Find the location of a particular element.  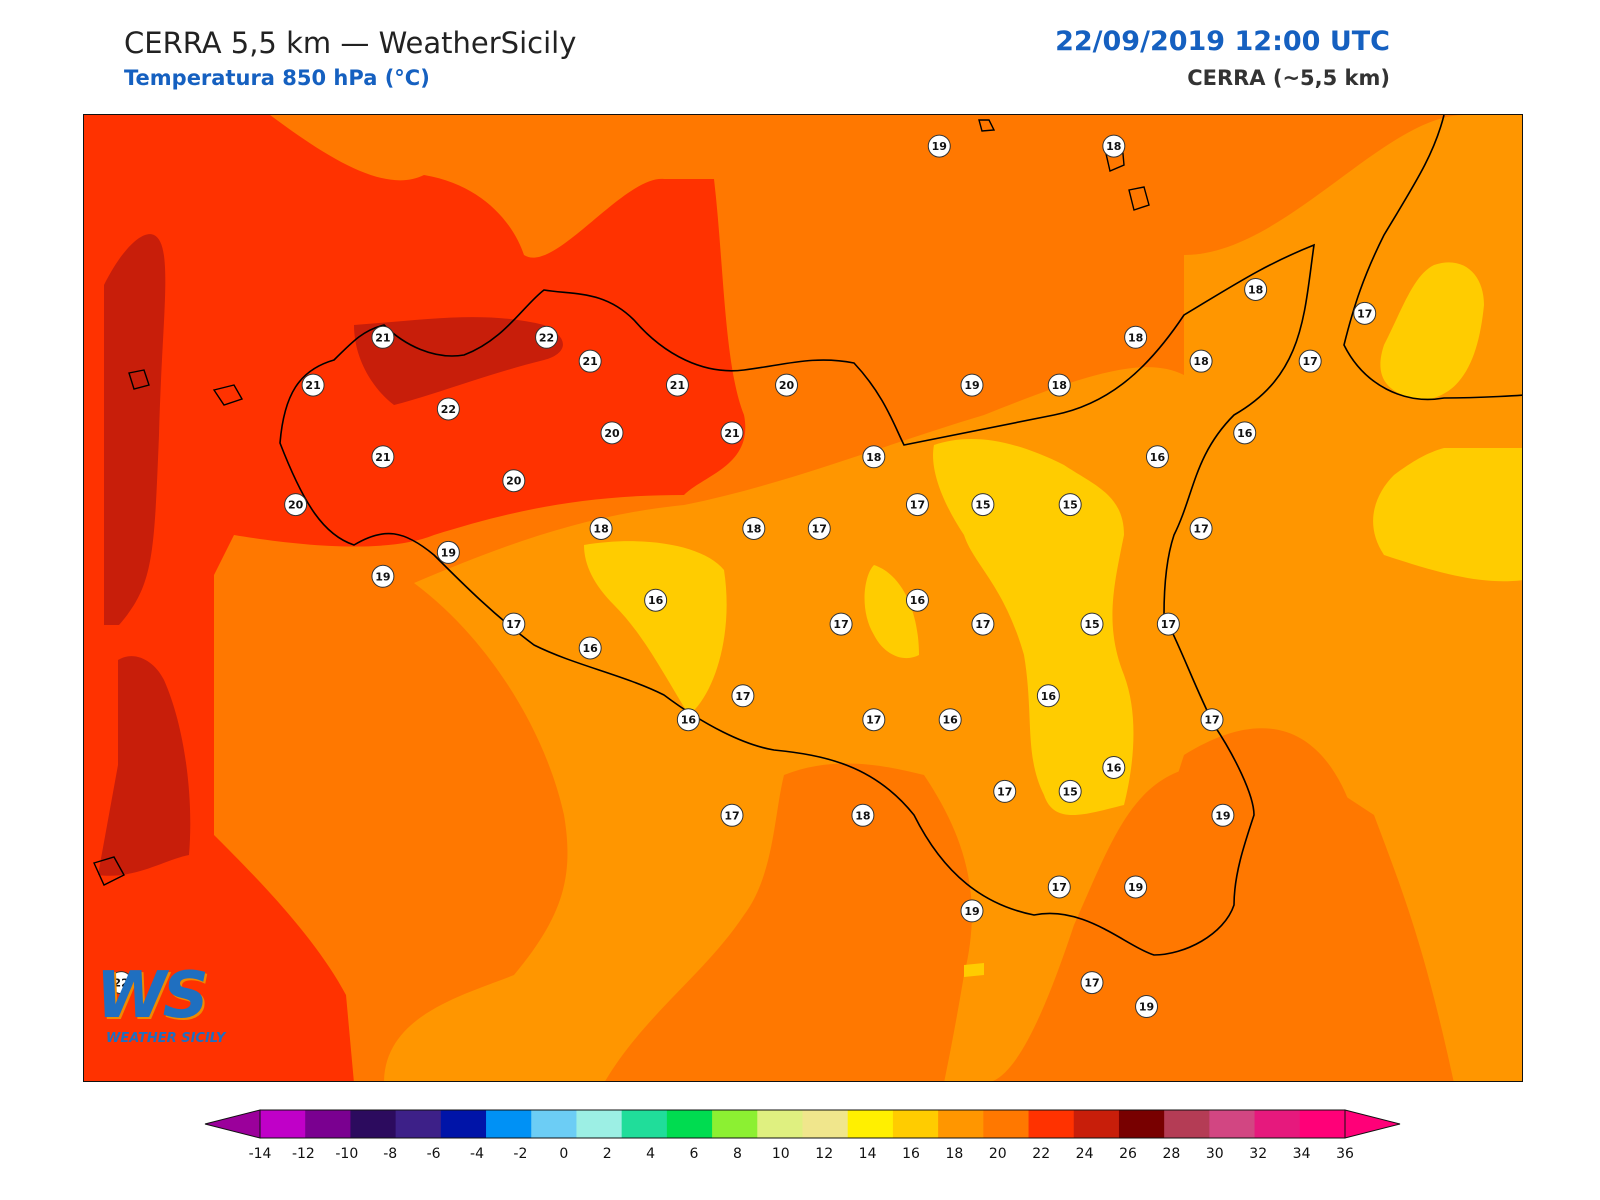

field-14-16-center is located at coordinates (655, 628).